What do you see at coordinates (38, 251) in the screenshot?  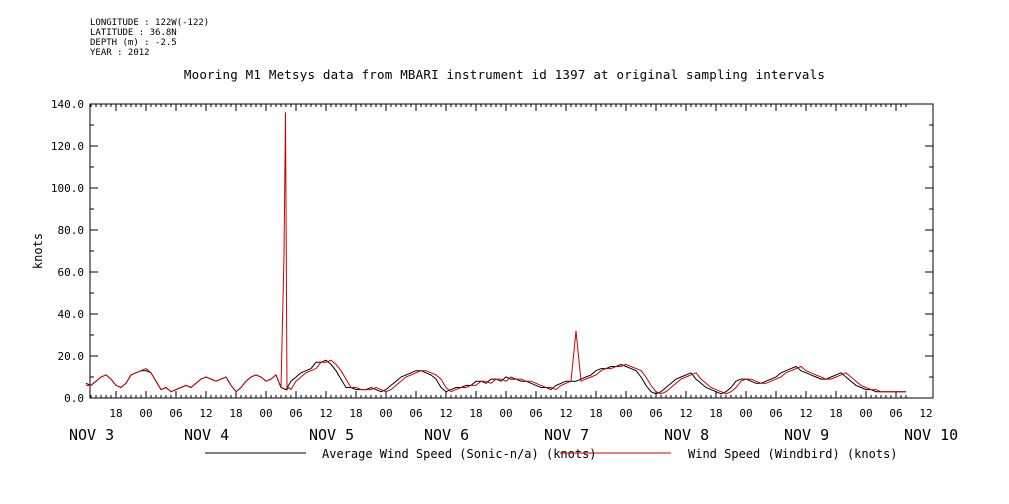 I see `y-axis-label: knots` at bounding box center [38, 251].